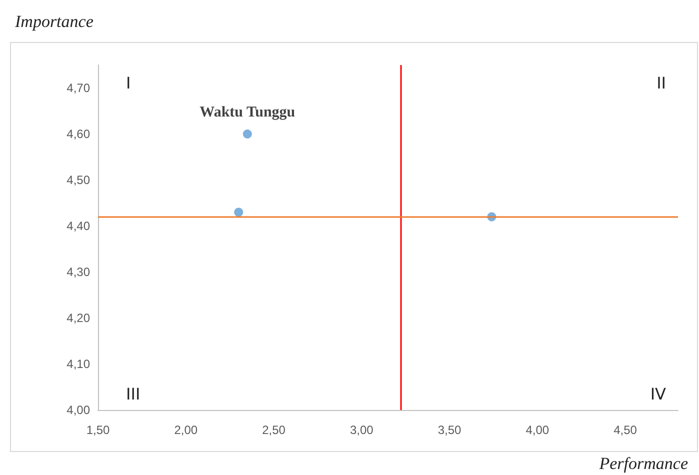 The height and width of the screenshot is (475, 699). I want to click on y-tick-label: 4,60, so click(78, 134).